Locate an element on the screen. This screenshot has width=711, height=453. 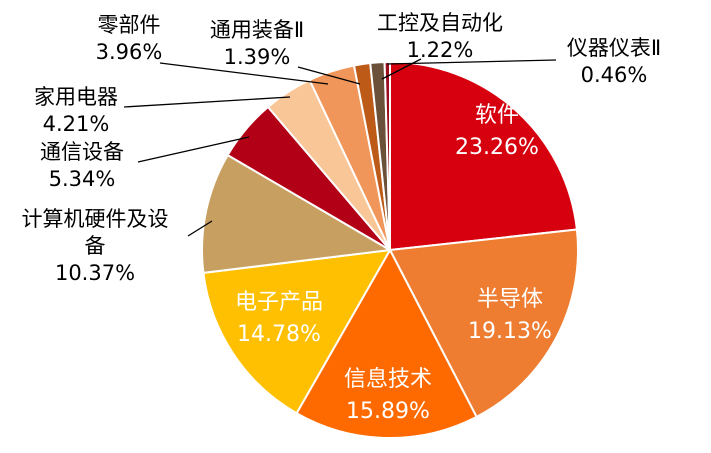
pie-slice-software is located at coordinates (483, 156).